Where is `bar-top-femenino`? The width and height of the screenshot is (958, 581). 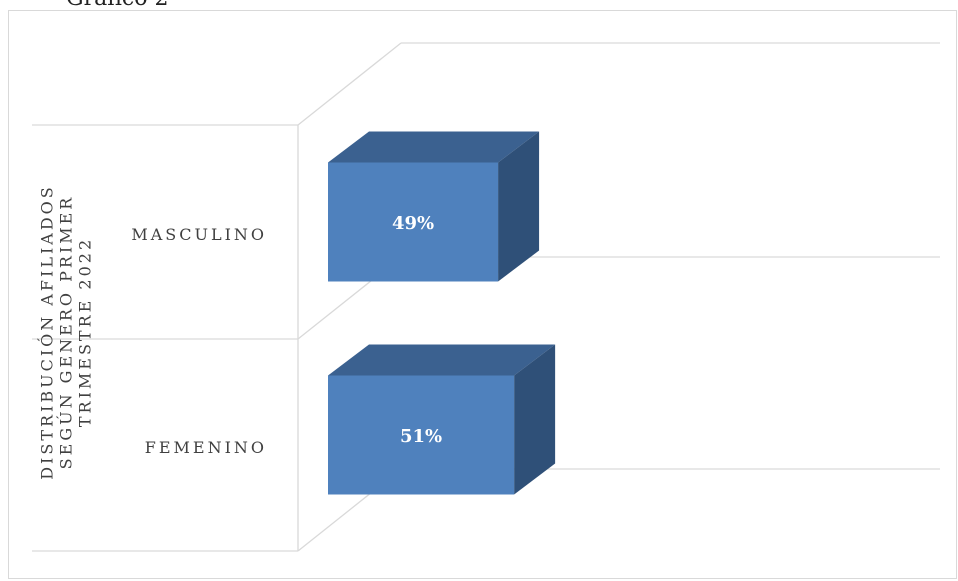 bar-top-femenino is located at coordinates (442, 360).